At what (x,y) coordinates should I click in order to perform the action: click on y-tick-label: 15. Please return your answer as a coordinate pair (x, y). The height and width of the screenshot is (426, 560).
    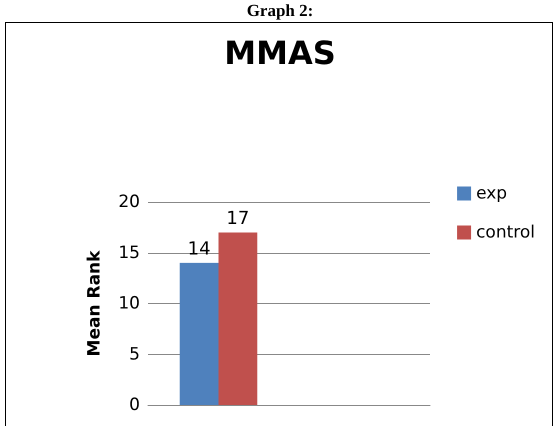
    Looking at the image, I should click on (129, 252).